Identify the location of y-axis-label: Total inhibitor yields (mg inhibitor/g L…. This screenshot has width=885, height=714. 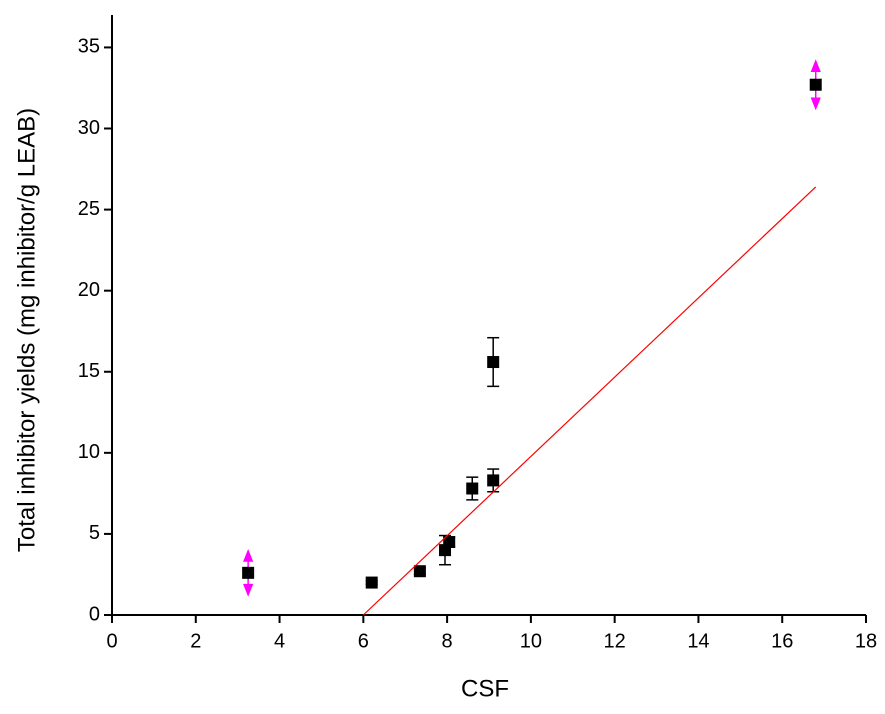
(26, 330).